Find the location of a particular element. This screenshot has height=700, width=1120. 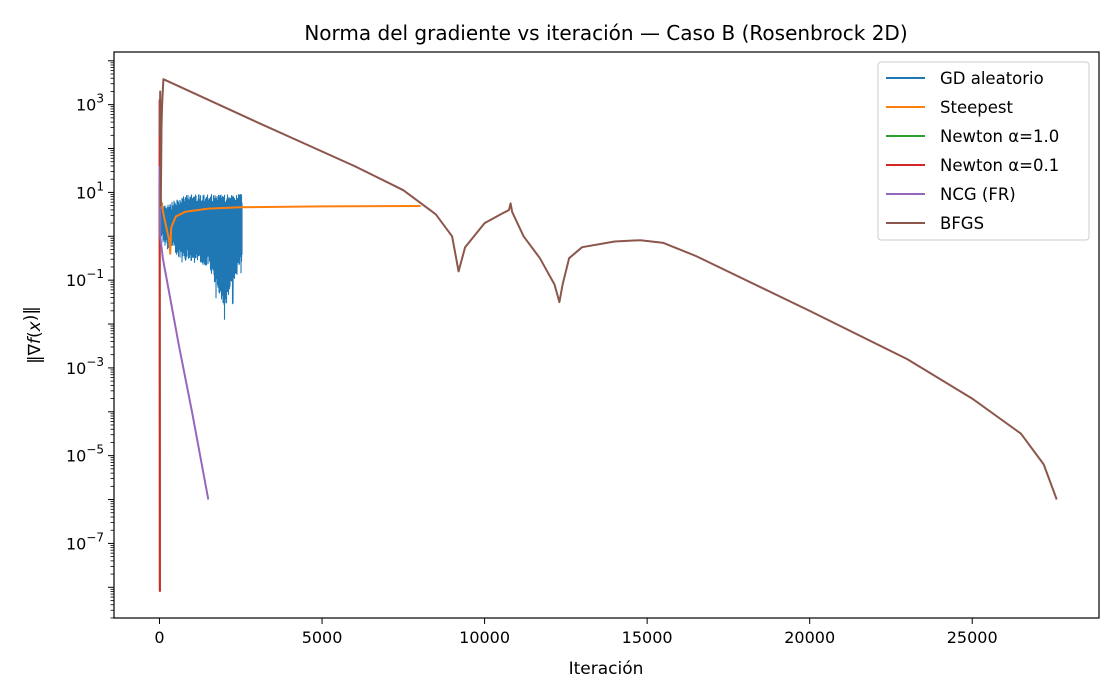

x-tick-label: 15000 is located at coordinates (647, 637).